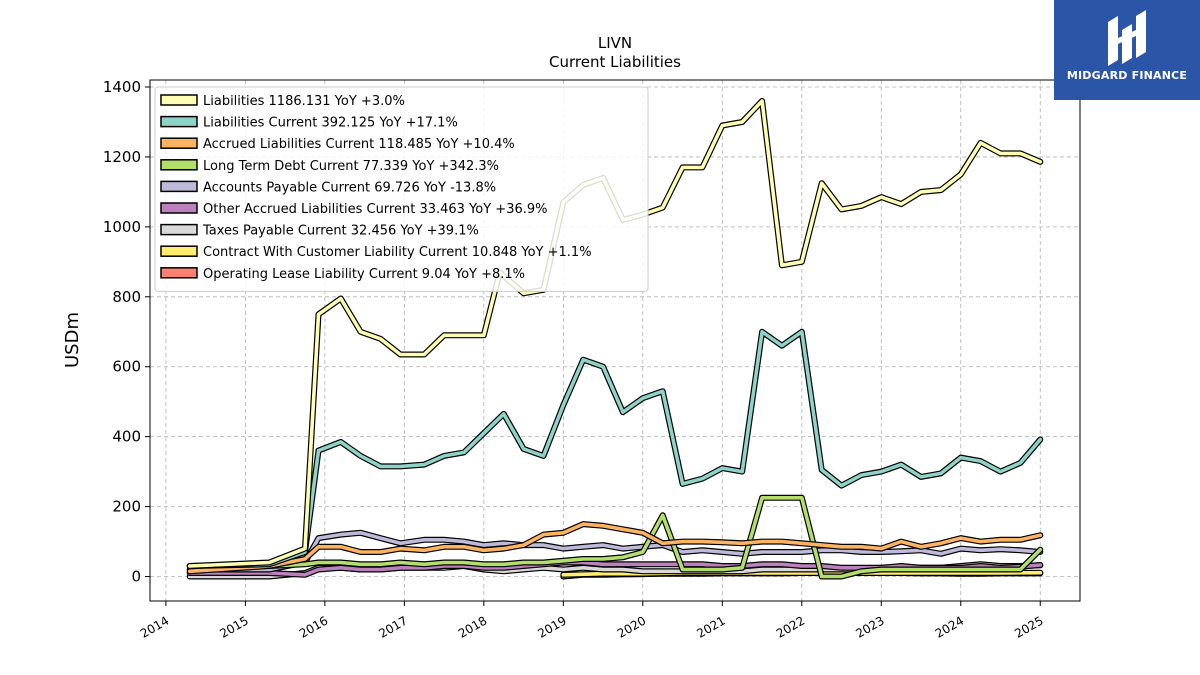 Image resolution: width=1200 pixels, height=675 pixels. I want to click on x-tick-label: 2017, so click(392, 626).